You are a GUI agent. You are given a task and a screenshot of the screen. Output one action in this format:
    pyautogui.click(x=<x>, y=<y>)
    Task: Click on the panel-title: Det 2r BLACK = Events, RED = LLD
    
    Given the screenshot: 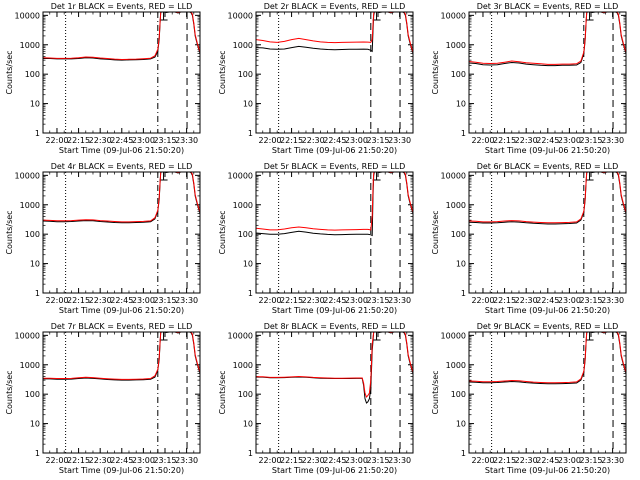 What is the action you would take?
    pyautogui.click(x=335, y=6)
    